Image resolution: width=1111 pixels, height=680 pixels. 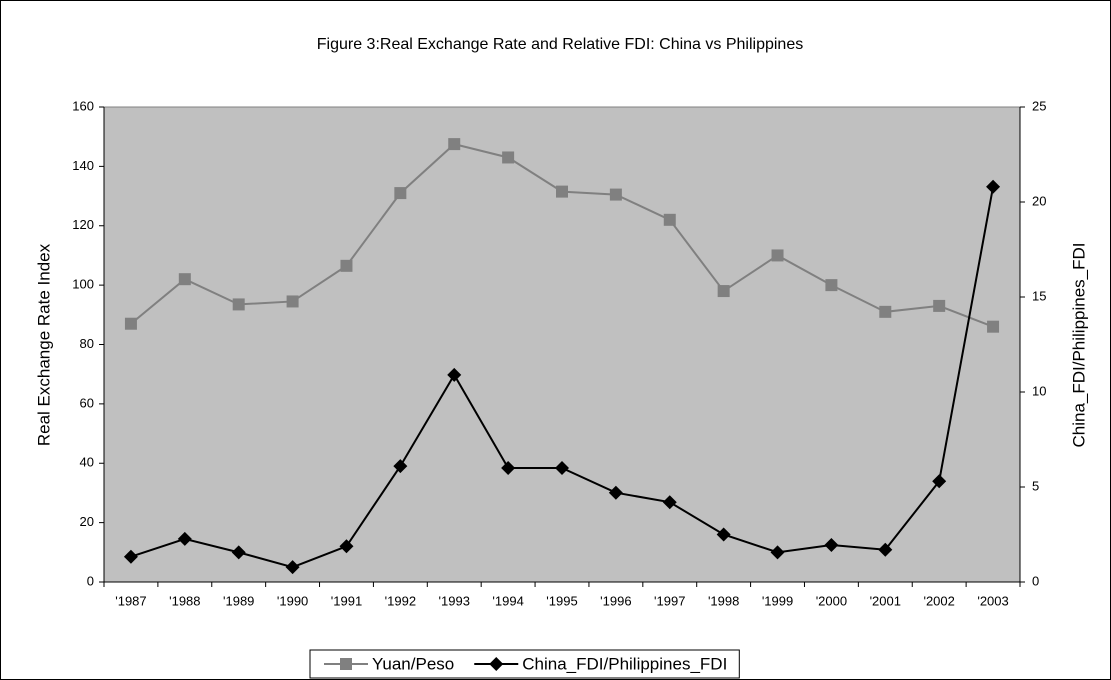 What do you see at coordinates (83, 284) in the screenshot?
I see `y-tick-label: 100` at bounding box center [83, 284].